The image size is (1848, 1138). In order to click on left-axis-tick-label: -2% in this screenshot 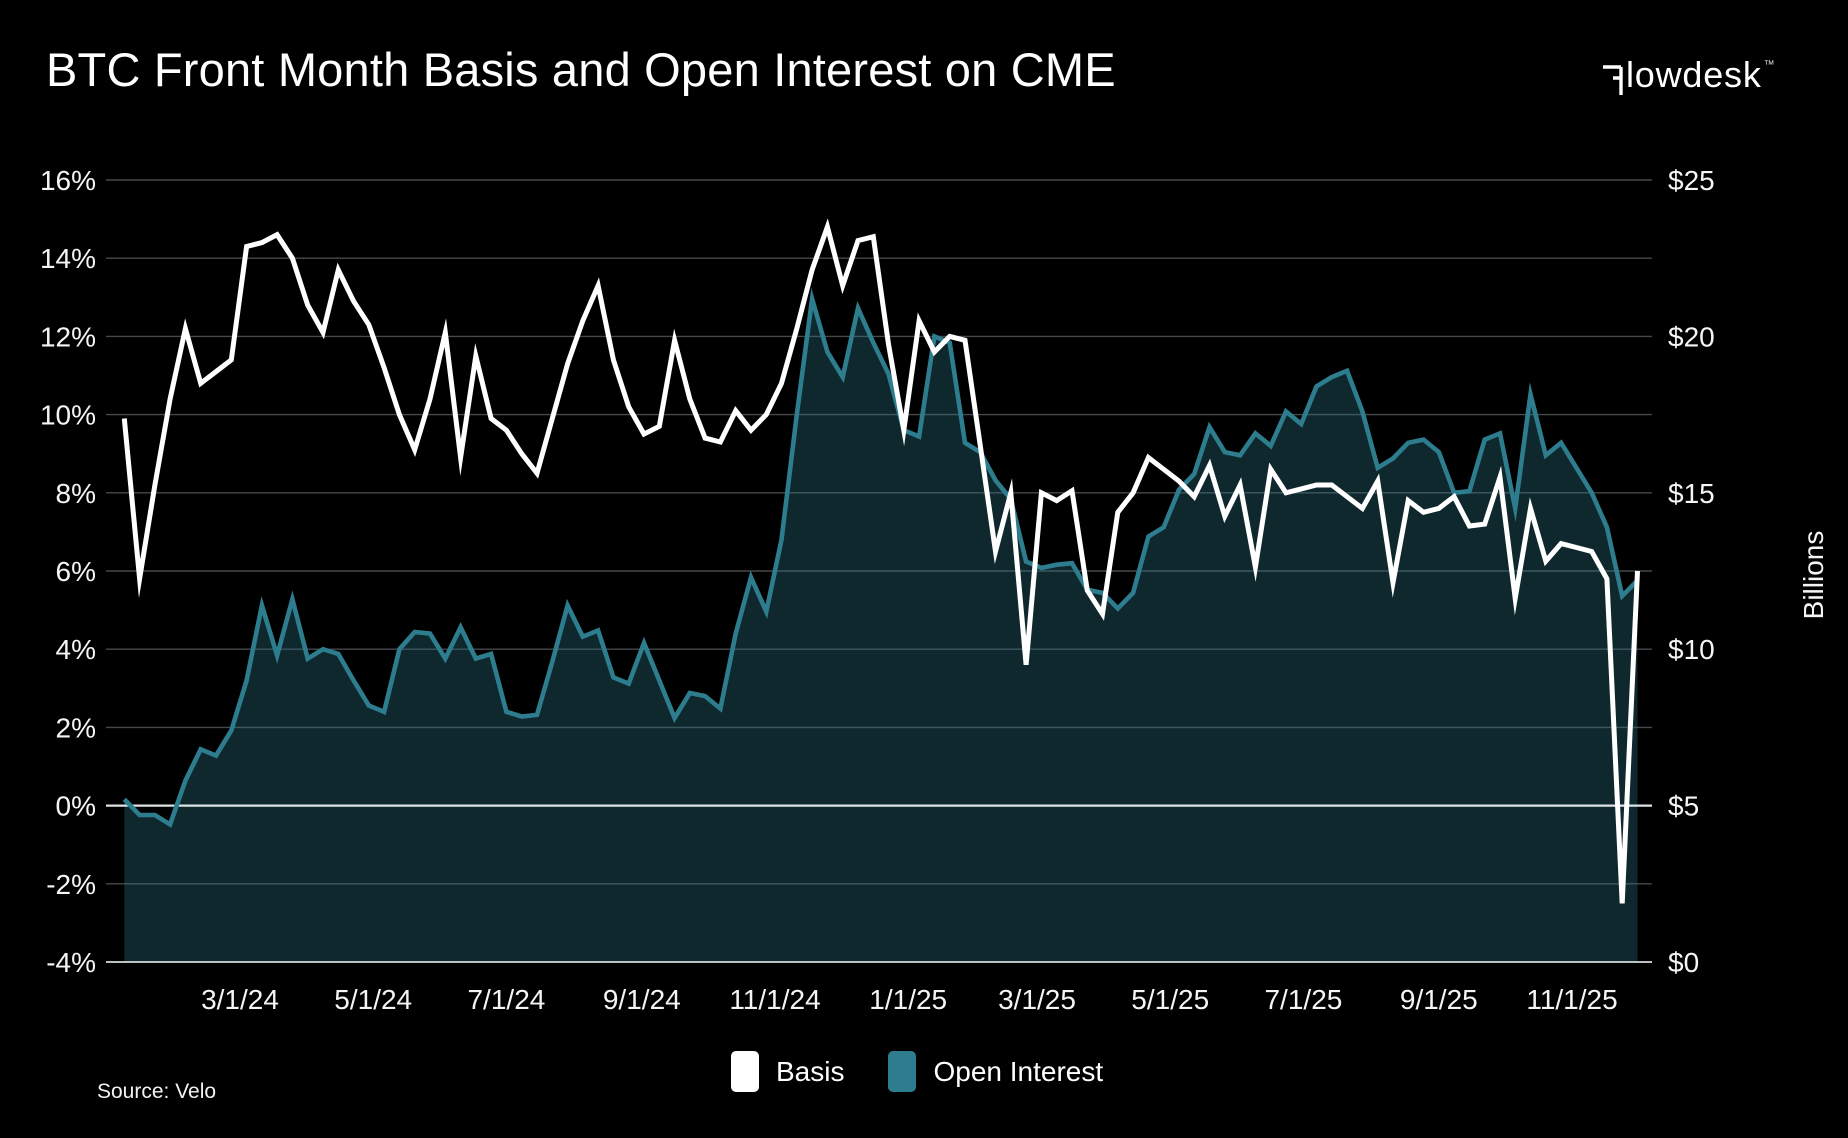, I will do `click(71, 884)`.